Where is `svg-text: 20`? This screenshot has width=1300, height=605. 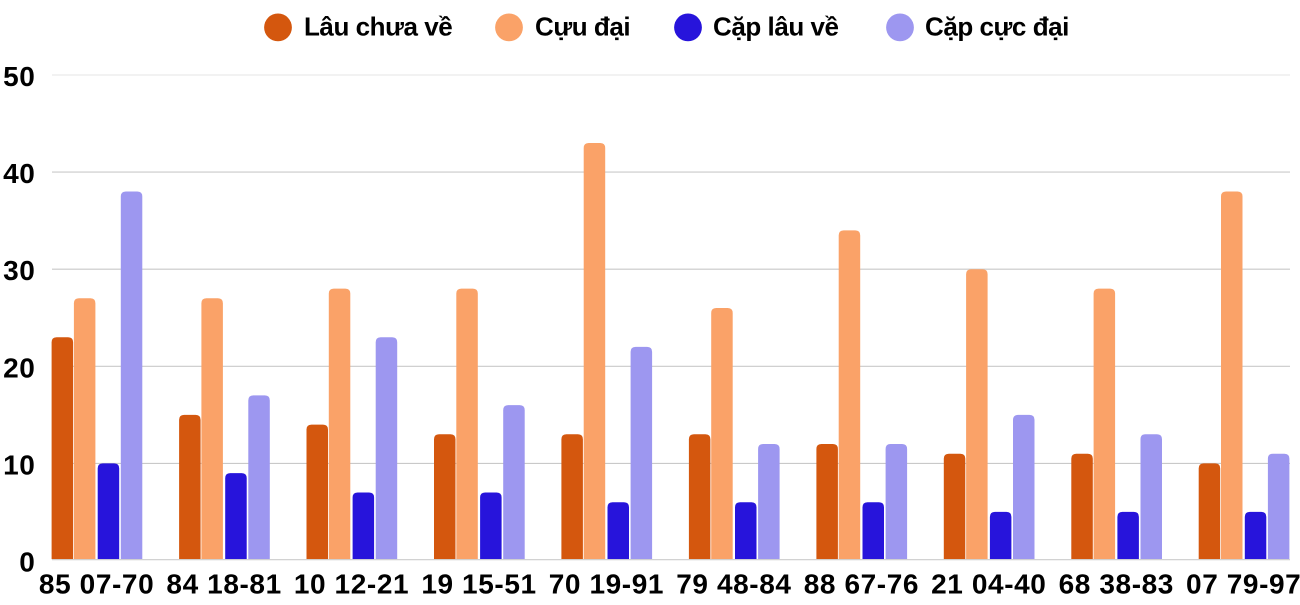 svg-text: 20 is located at coordinates (19, 367).